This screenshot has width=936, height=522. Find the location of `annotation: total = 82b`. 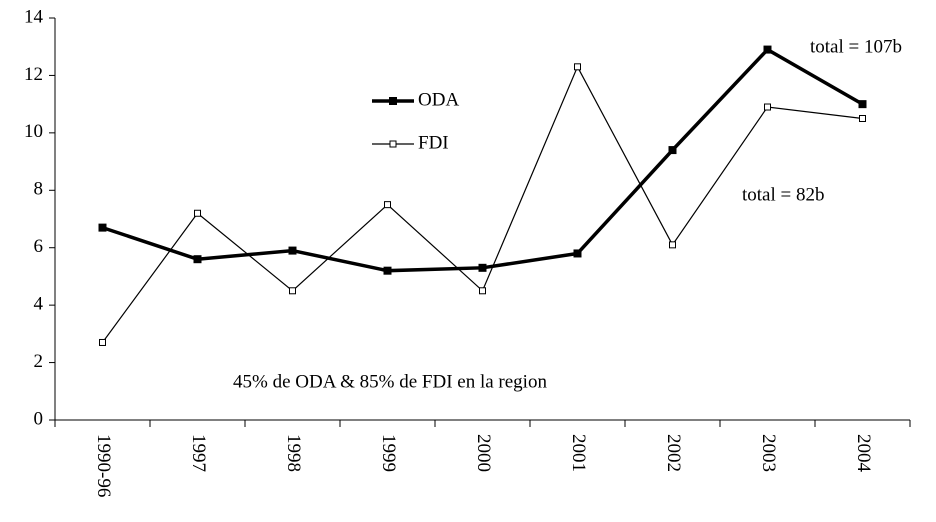

annotation: total = 82b is located at coordinates (783, 194).